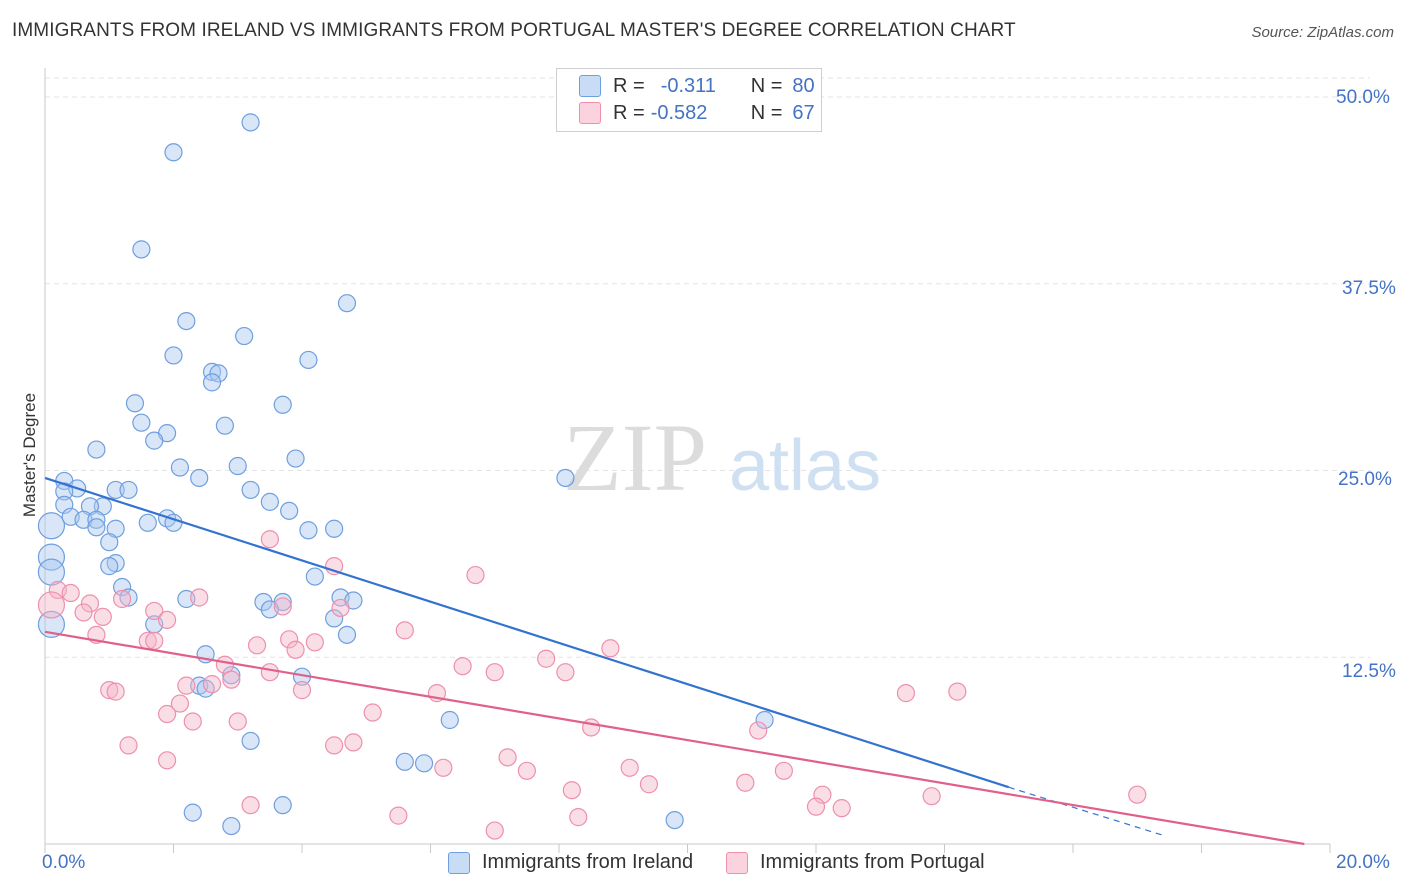 This screenshot has height=892, width=1406. I want to click on x-tick-label-min: 0.0%, so click(64, 862).